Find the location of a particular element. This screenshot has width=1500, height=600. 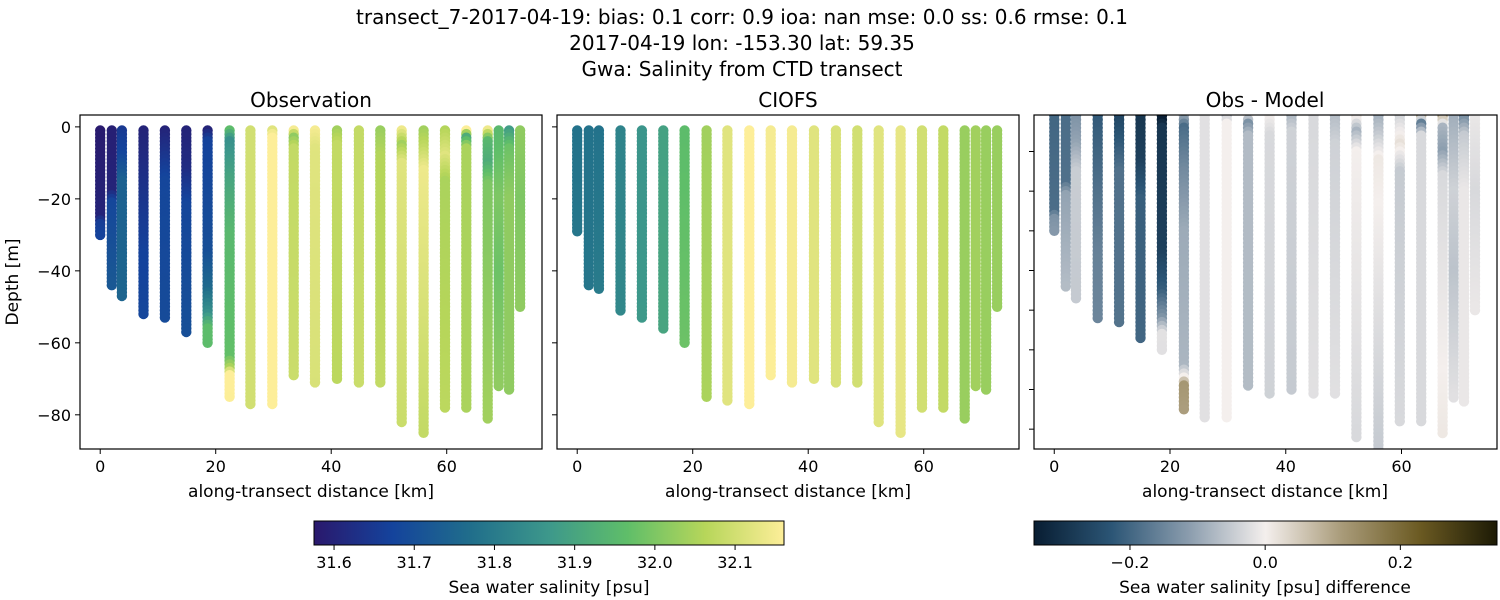

y-tick-label: −20 is located at coordinates (54, 199).